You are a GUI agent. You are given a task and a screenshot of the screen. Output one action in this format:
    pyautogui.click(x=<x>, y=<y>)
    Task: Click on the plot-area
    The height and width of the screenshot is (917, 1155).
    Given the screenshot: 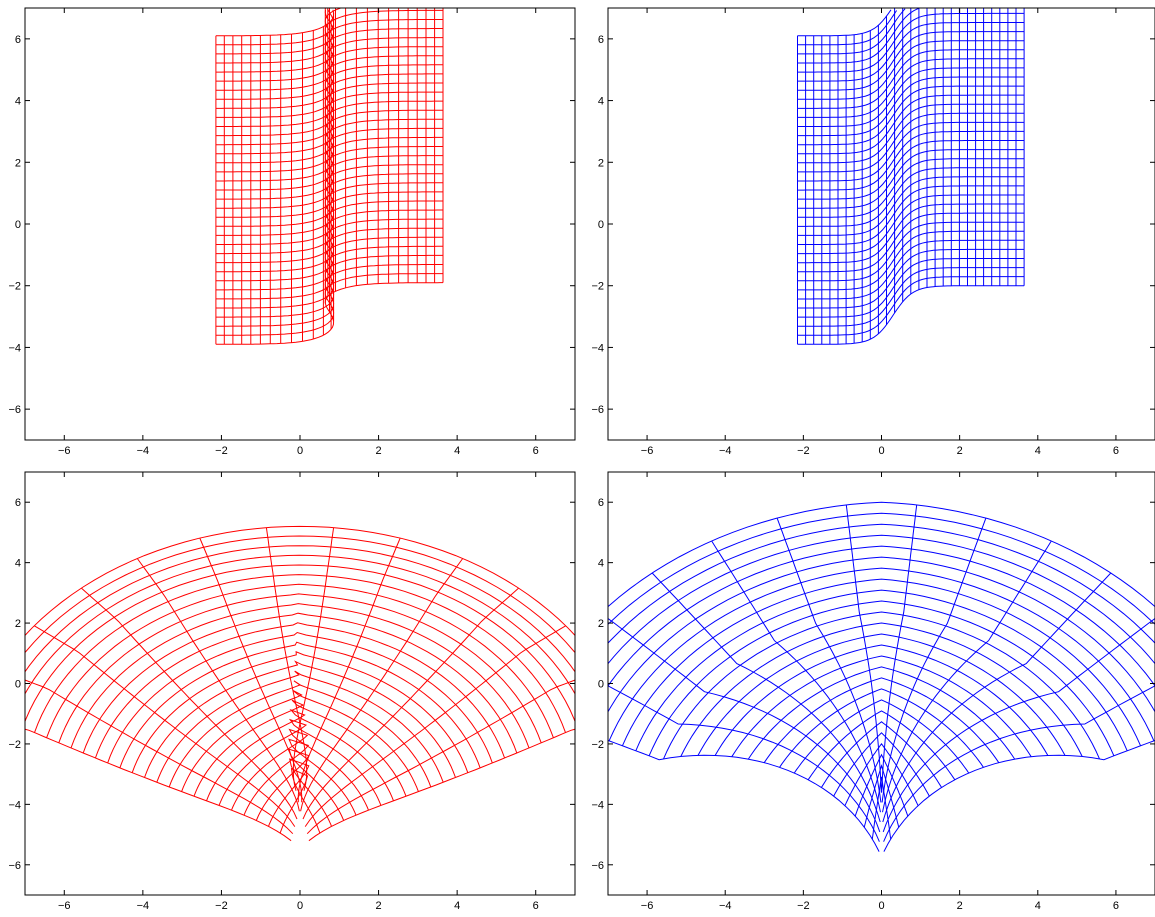 What is the action you would take?
    pyautogui.click(x=911, y=176)
    